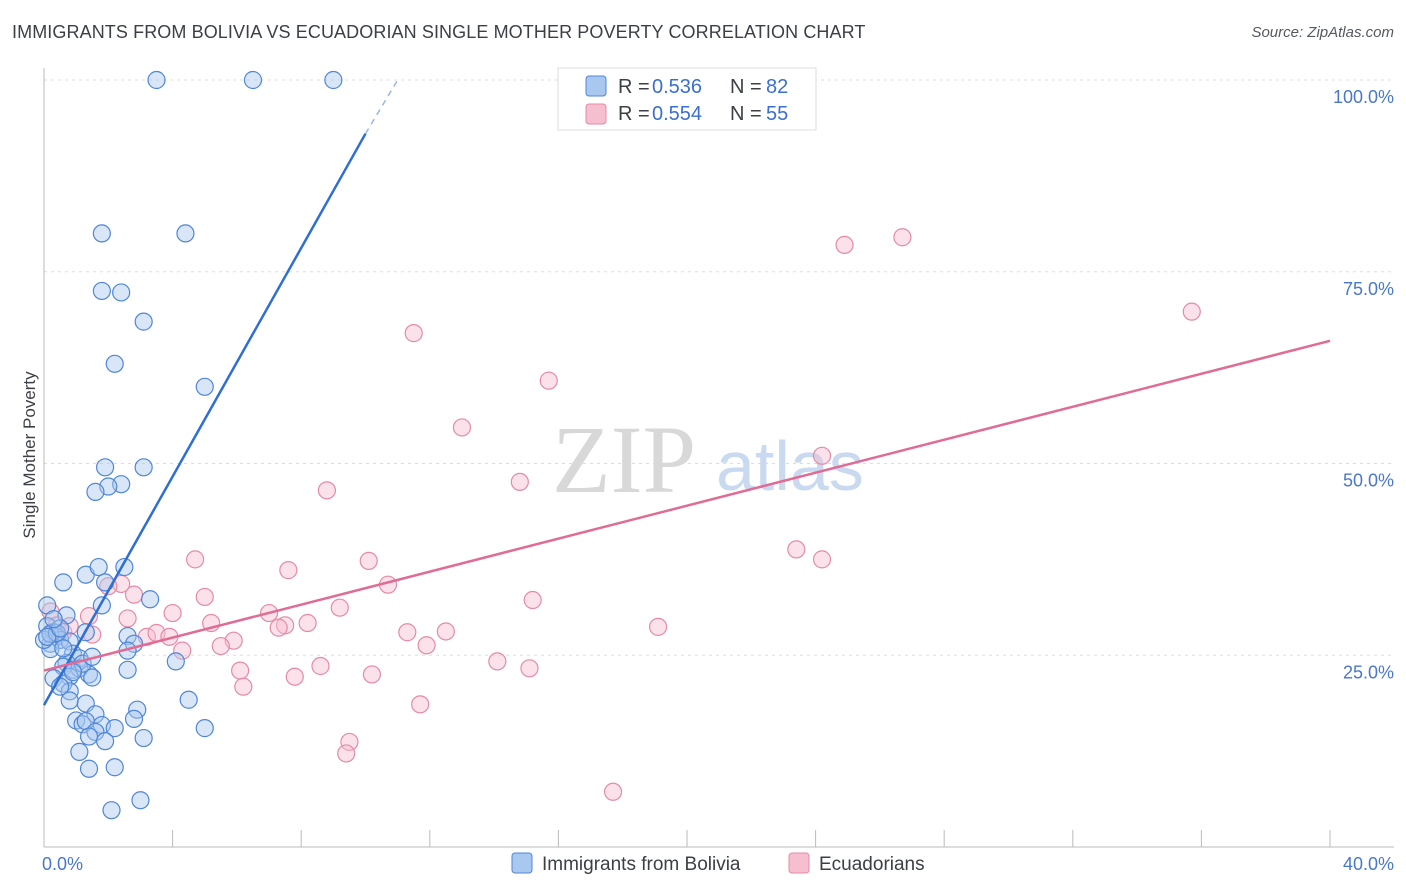 The height and width of the screenshot is (892, 1406). I want to click on y-tick-label-2: 75.0%, so click(1368, 289).